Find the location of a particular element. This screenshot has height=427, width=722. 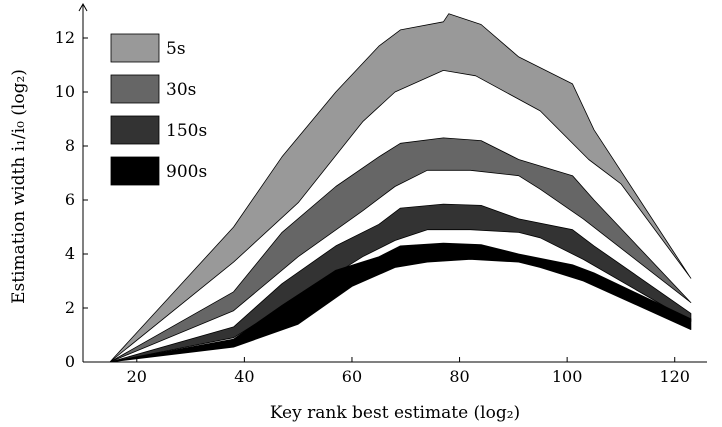

legend: 5s 30s 150s 900s is located at coordinates (158, 109).